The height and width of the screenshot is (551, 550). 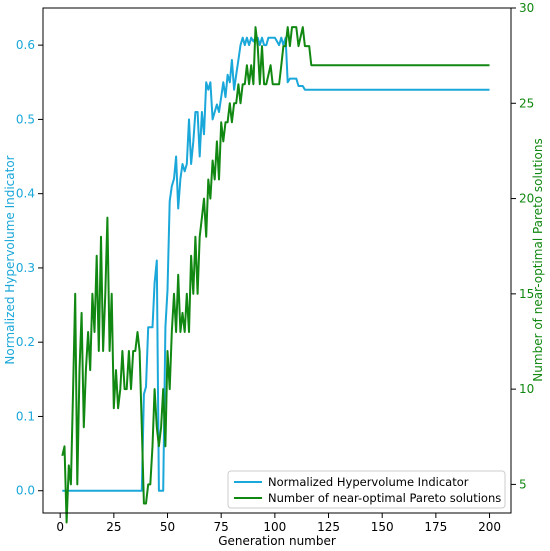 I want to click on y-left-tick-label: 0.5, so click(x=25, y=119).